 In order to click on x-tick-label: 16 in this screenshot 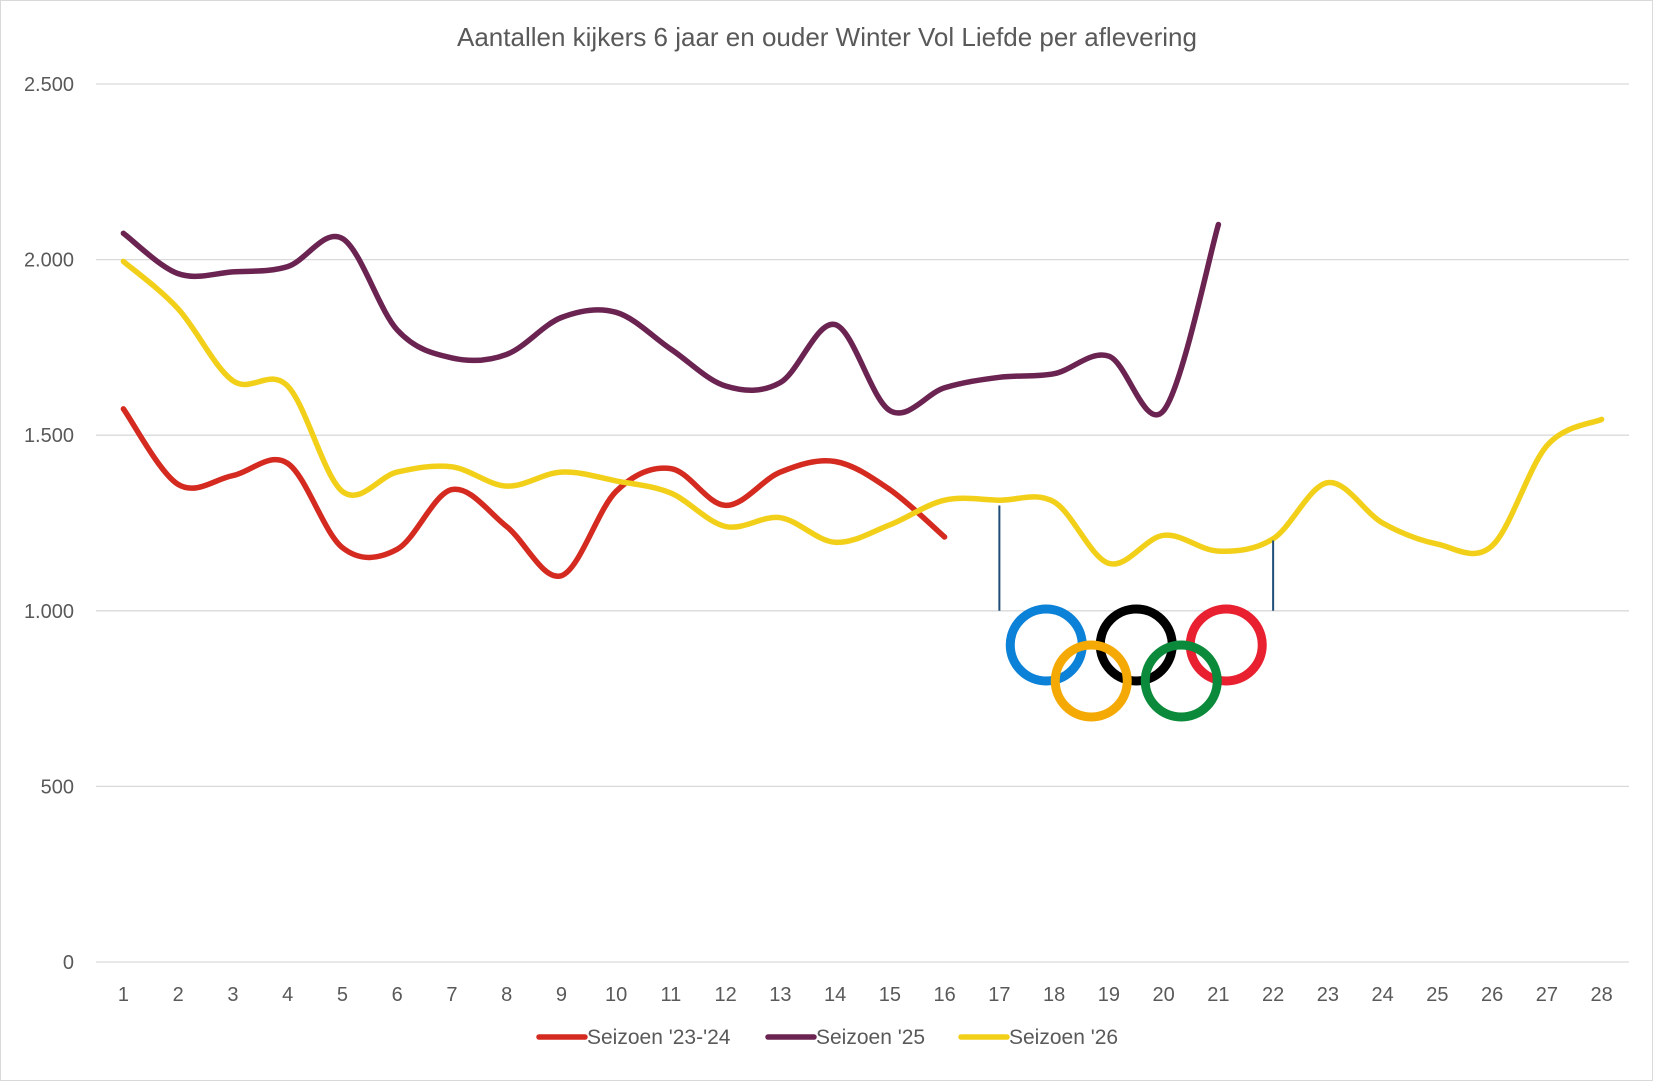, I will do `click(945, 995)`.